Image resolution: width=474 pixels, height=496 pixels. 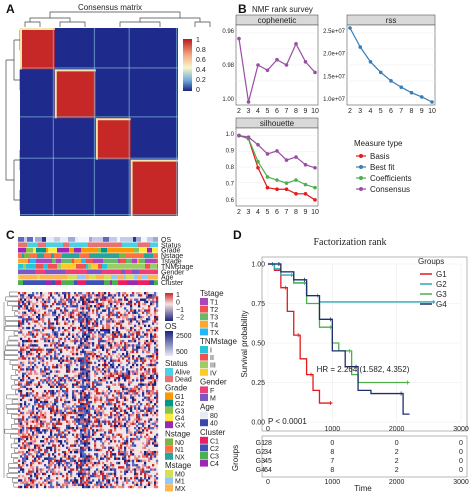 What do you see at coordinates (129, 122) in the screenshot?
I see `block-divider` at bounding box center [129, 122].